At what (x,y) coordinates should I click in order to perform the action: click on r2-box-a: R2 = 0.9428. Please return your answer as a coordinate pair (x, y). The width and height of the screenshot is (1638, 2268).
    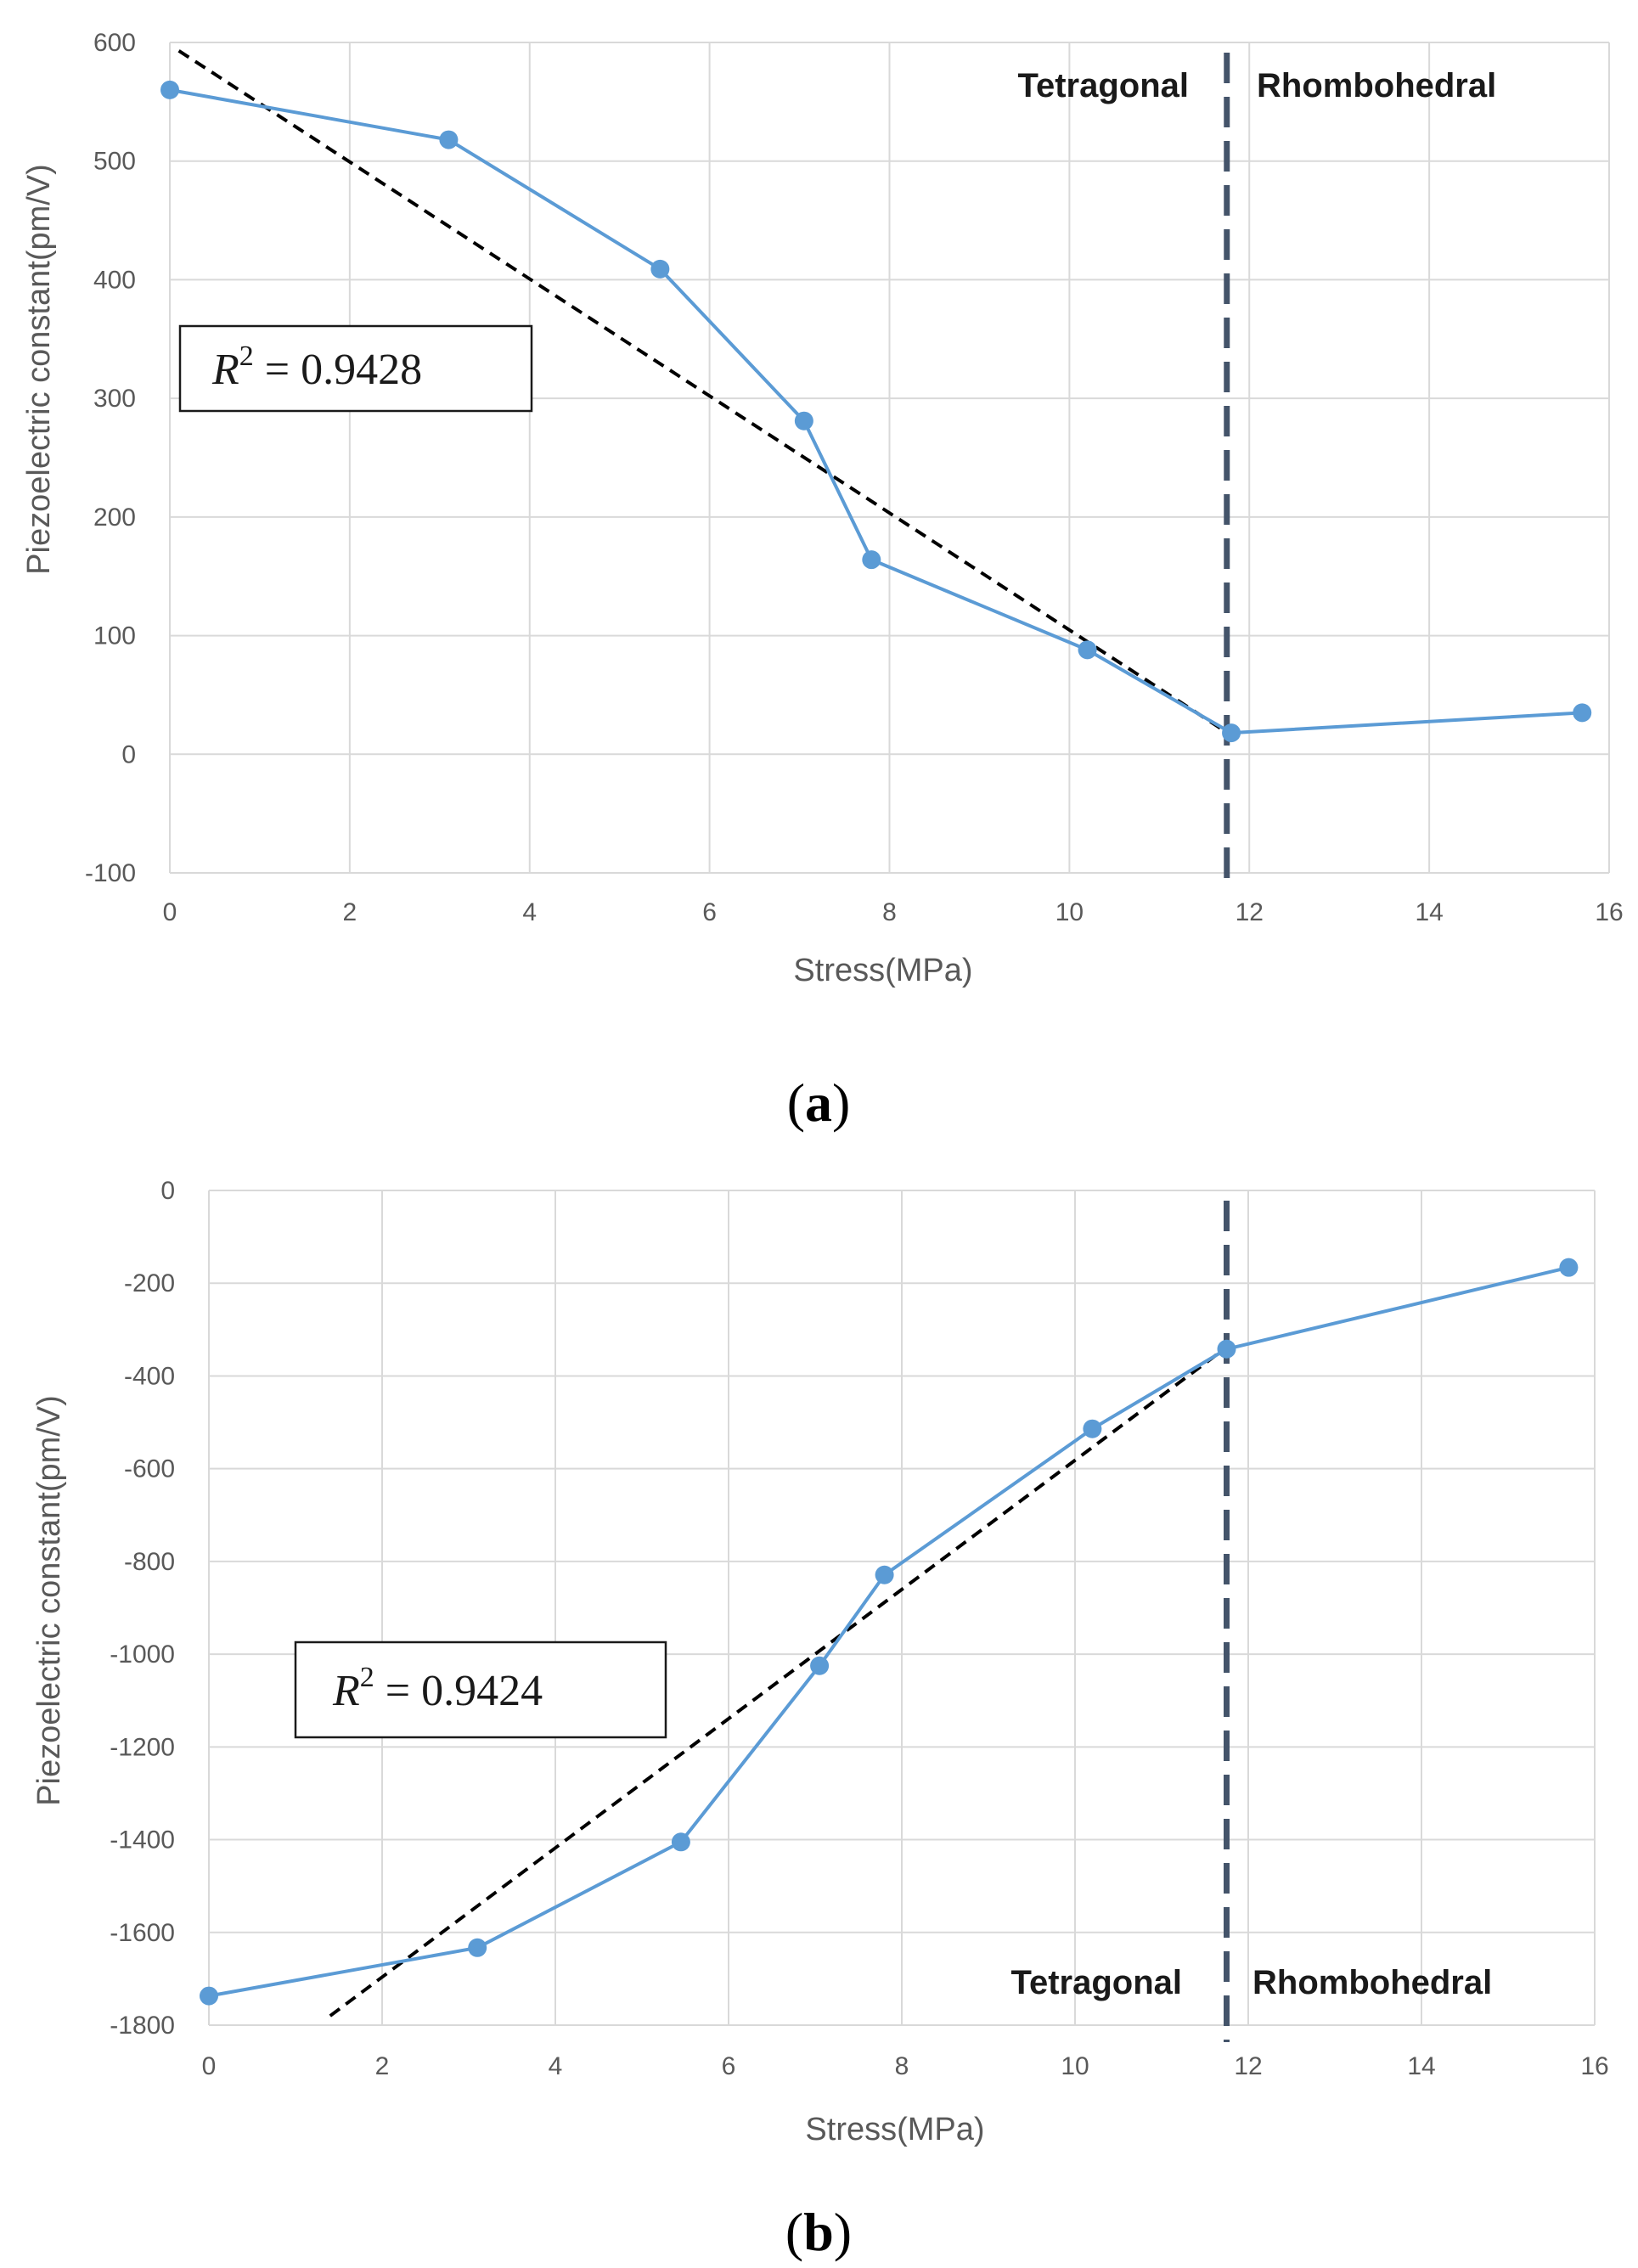
    Looking at the image, I should click on (355, 368).